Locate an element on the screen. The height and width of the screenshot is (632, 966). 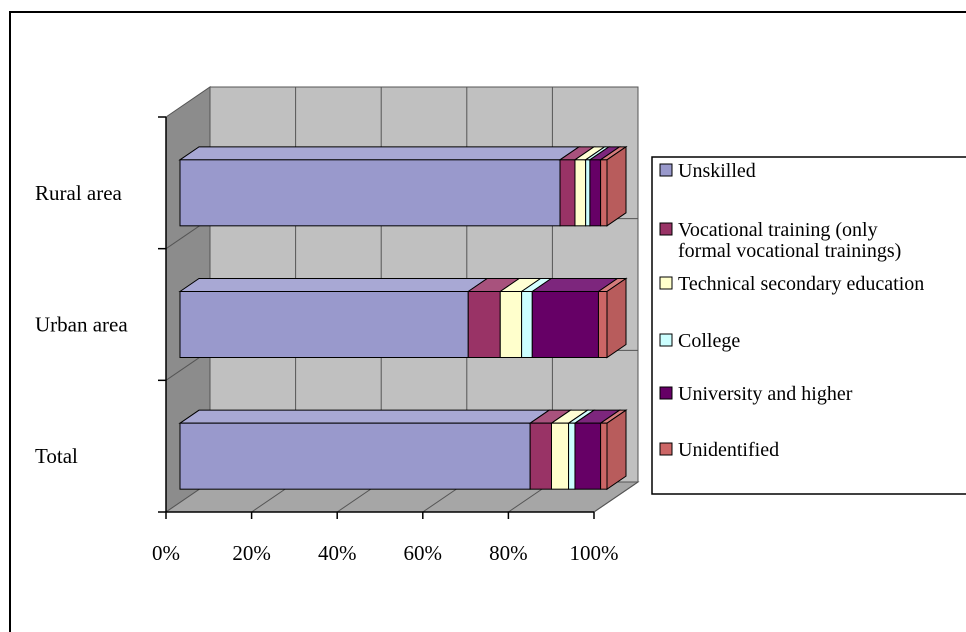
legend-label: University and higher is located at coordinates (765, 394).